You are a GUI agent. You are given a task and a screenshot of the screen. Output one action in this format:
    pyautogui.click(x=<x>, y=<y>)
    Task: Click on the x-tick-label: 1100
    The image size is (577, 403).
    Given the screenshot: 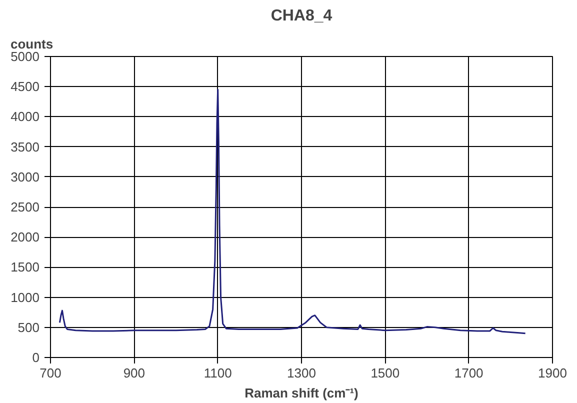 What is the action you would take?
    pyautogui.click(x=218, y=373)
    